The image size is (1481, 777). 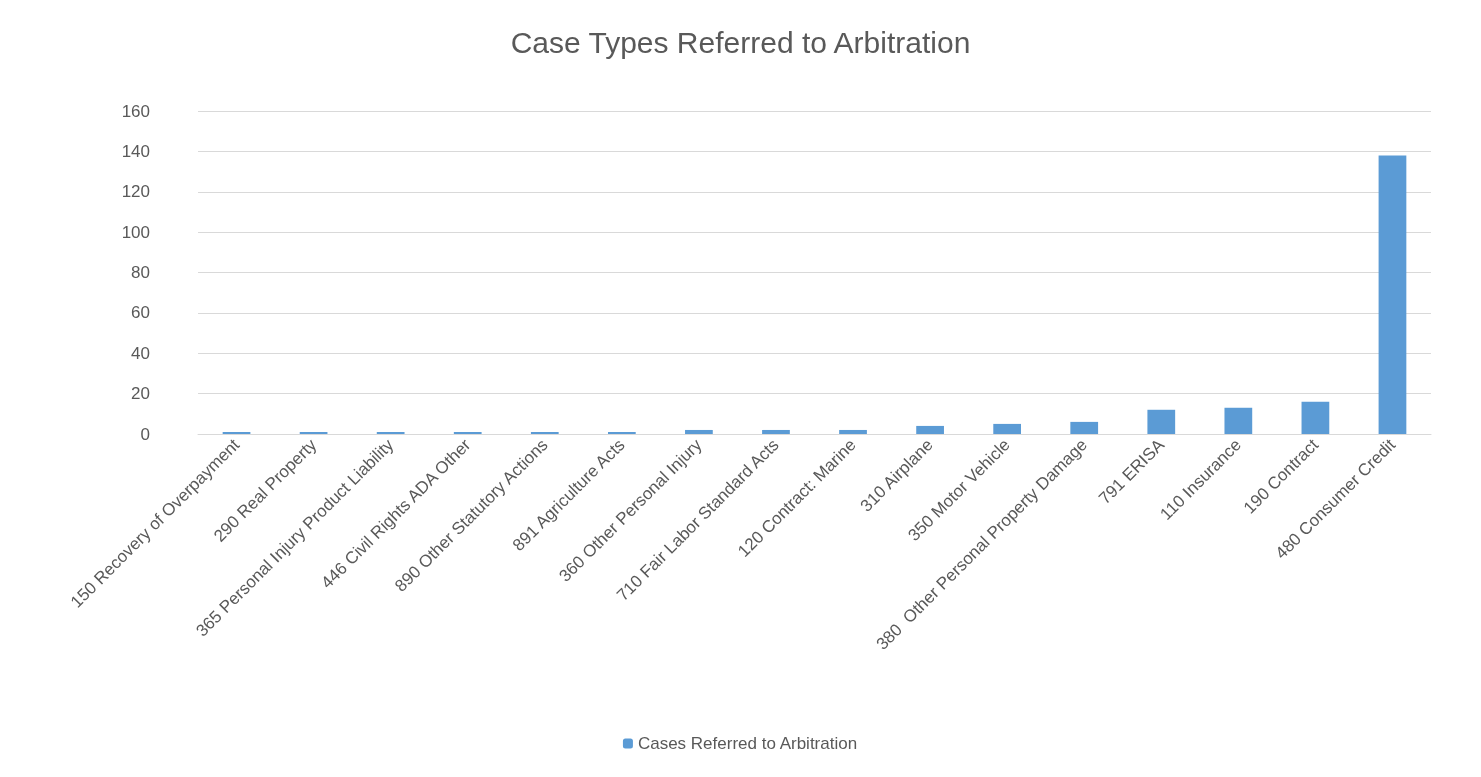 I want to click on legend-label: Cases Referred to Arbitration, so click(x=747, y=743).